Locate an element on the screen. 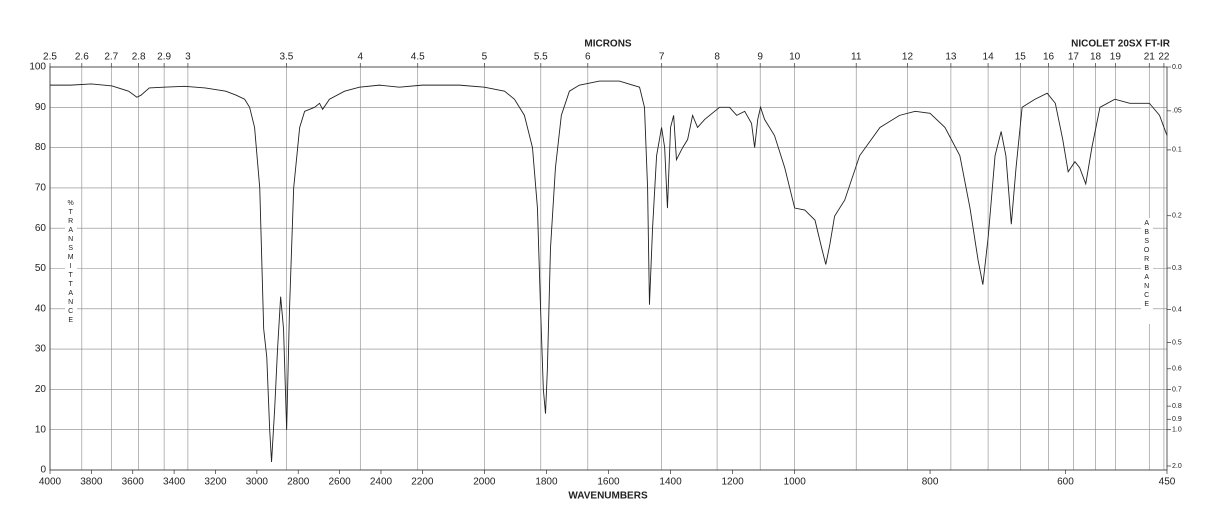 Image resolution: width=1218 pixels, height=528 pixels. x2-tick-label: 9 is located at coordinates (760, 57).